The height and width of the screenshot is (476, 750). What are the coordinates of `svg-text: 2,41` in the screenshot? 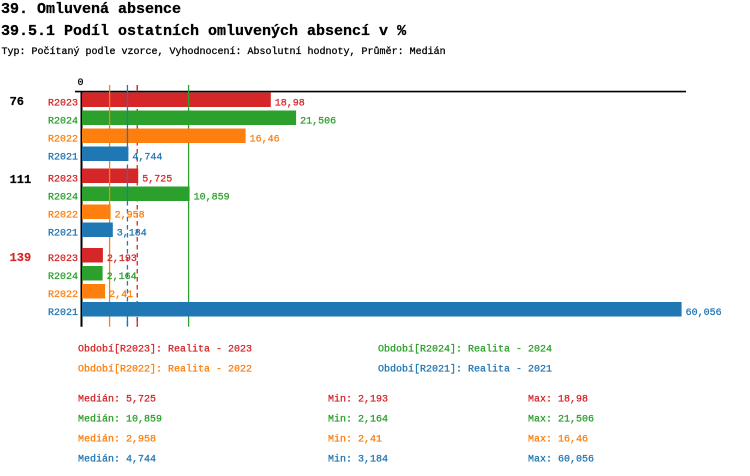 It's located at (121, 295).